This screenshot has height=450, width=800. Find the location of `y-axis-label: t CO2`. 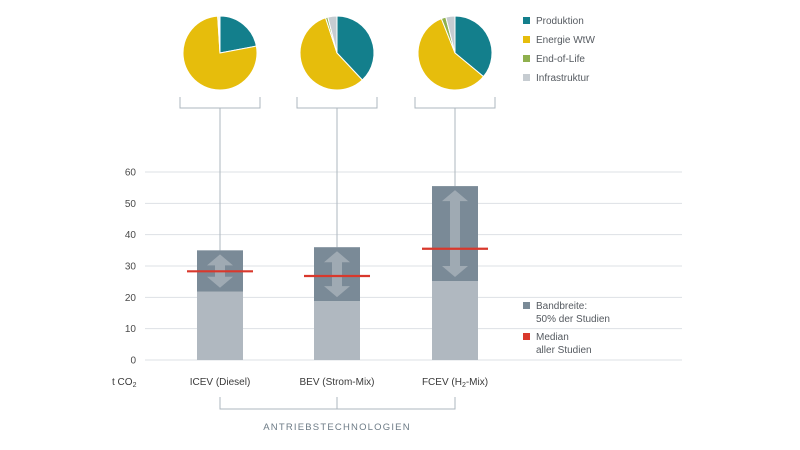

y-axis-label: t CO2 is located at coordinates (124, 383).